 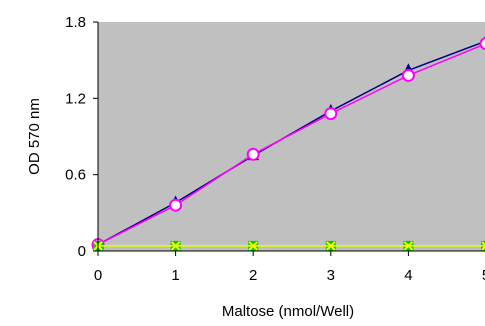 I want to click on y-tick-label: 0, so click(x=82, y=251).